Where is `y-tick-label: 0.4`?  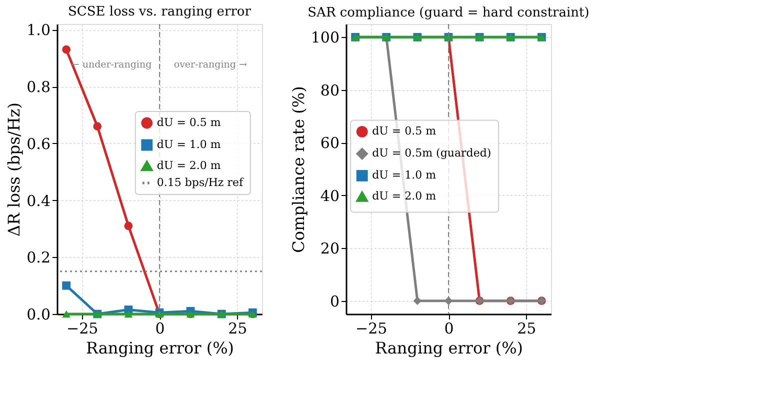 y-tick-label: 0.4 is located at coordinates (38, 201).